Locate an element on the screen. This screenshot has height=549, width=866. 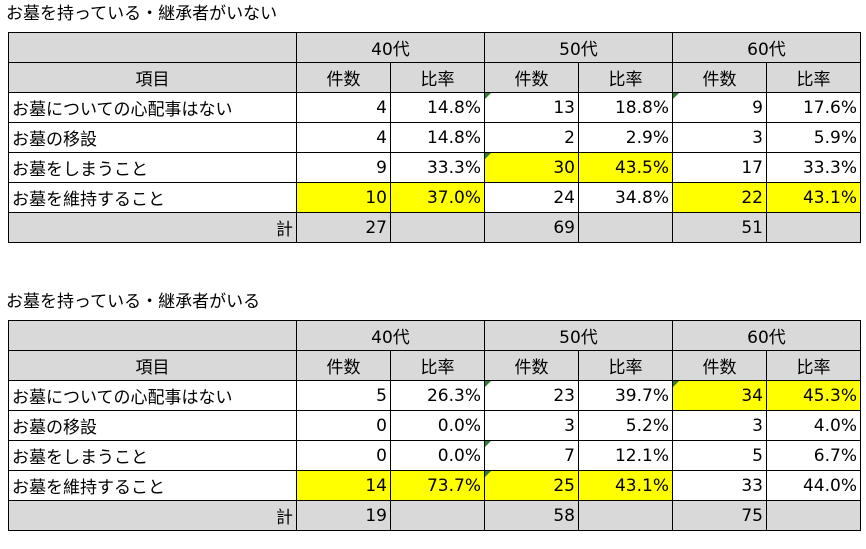
count-cell: 23 is located at coordinates (531, 395).